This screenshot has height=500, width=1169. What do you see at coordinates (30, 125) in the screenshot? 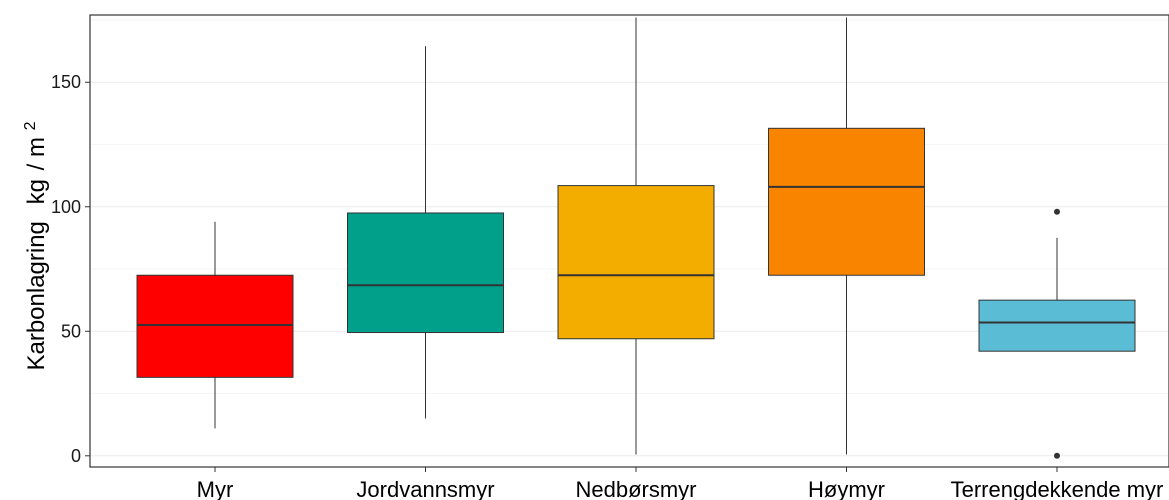
I see `y-axis-unit-exp: 2` at bounding box center [30, 125].